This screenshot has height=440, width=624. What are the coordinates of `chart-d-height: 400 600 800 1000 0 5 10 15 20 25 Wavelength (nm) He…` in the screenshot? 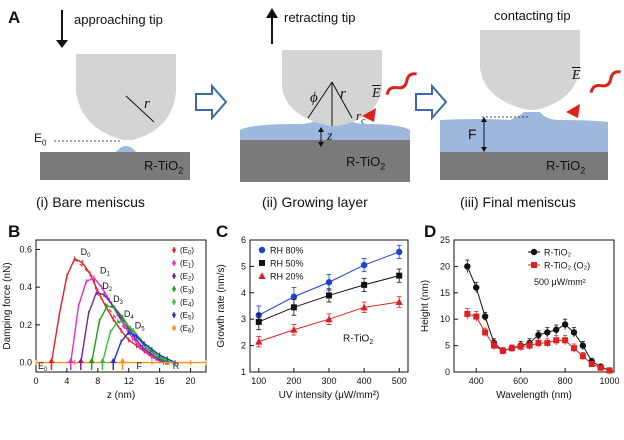 It's located at (520, 318).